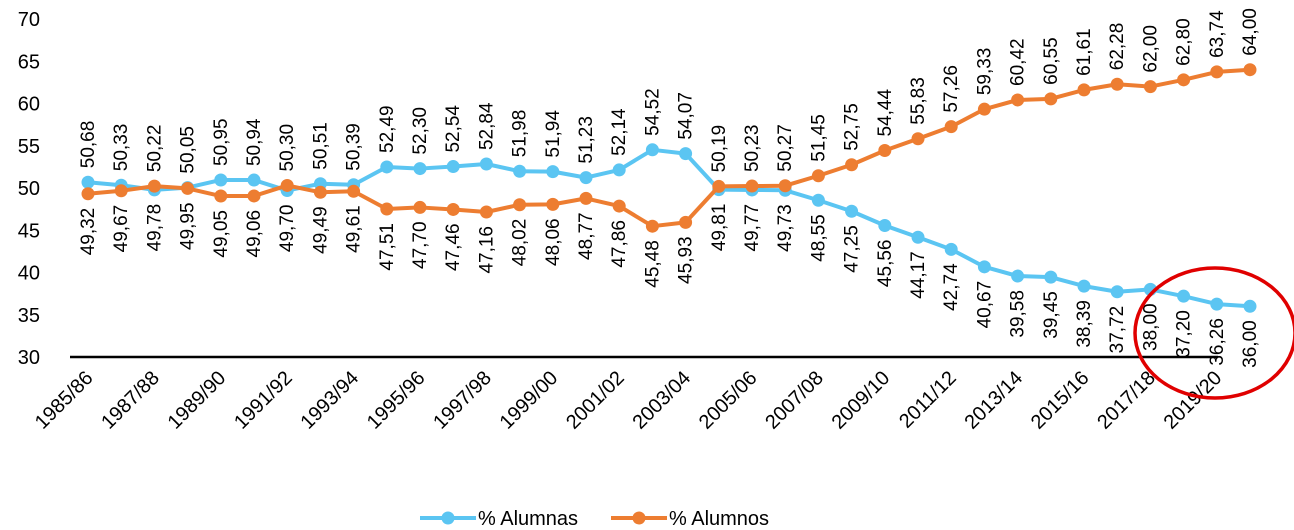 This screenshot has height=530, width=1294. I want to click on x-tick-label: 1989/90, so click(197, 400).